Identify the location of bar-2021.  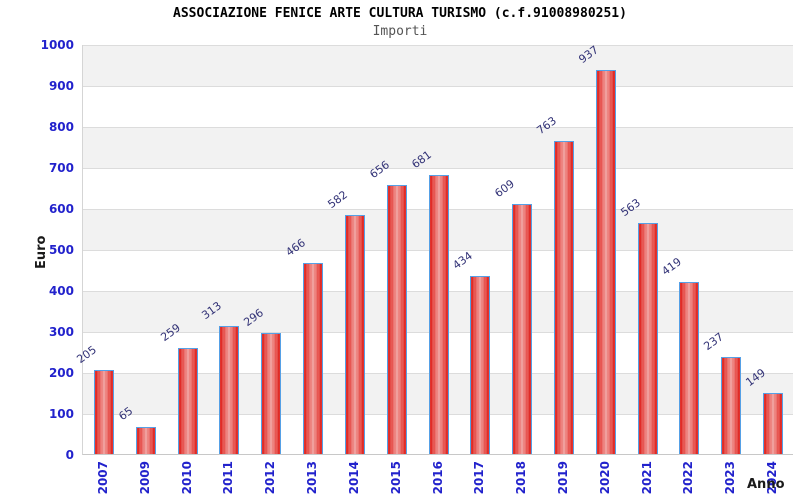
(647, 338).